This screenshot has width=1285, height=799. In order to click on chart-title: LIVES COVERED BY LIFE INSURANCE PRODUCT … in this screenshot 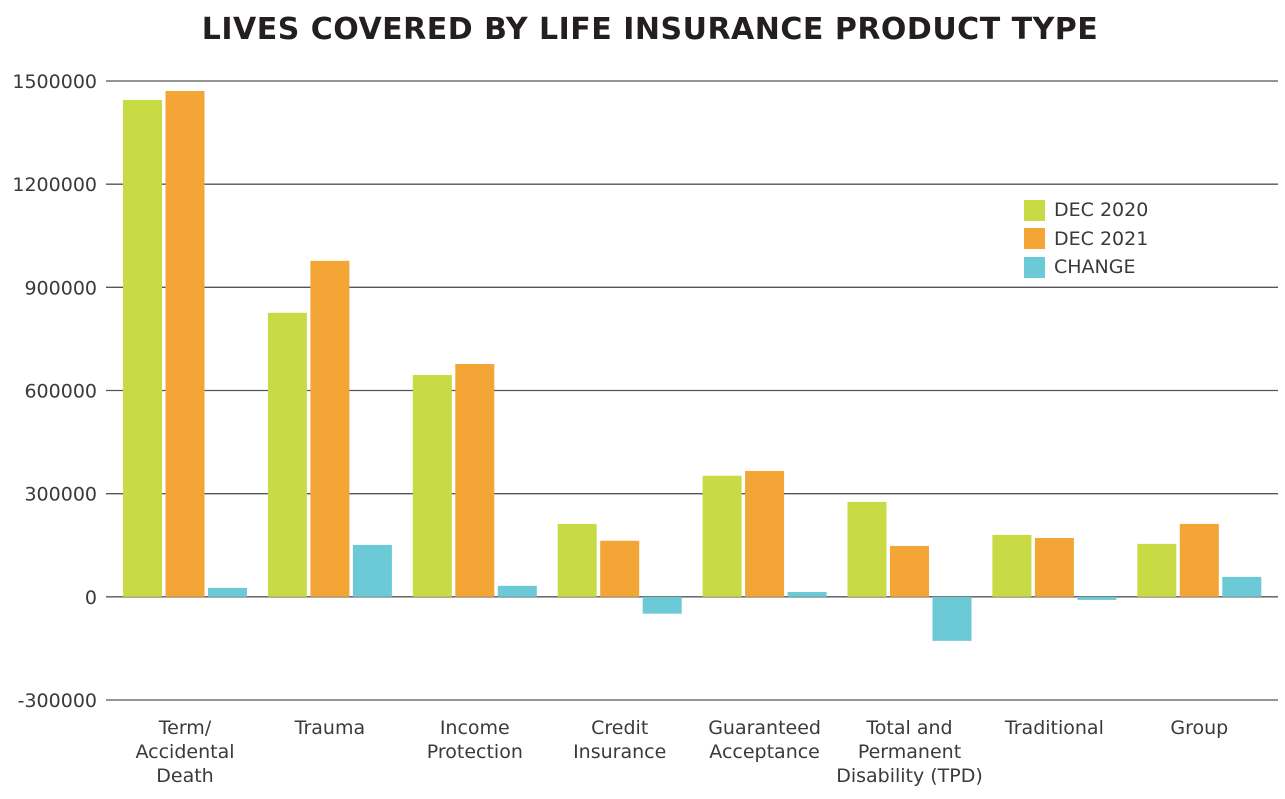, I will do `click(650, 29)`.